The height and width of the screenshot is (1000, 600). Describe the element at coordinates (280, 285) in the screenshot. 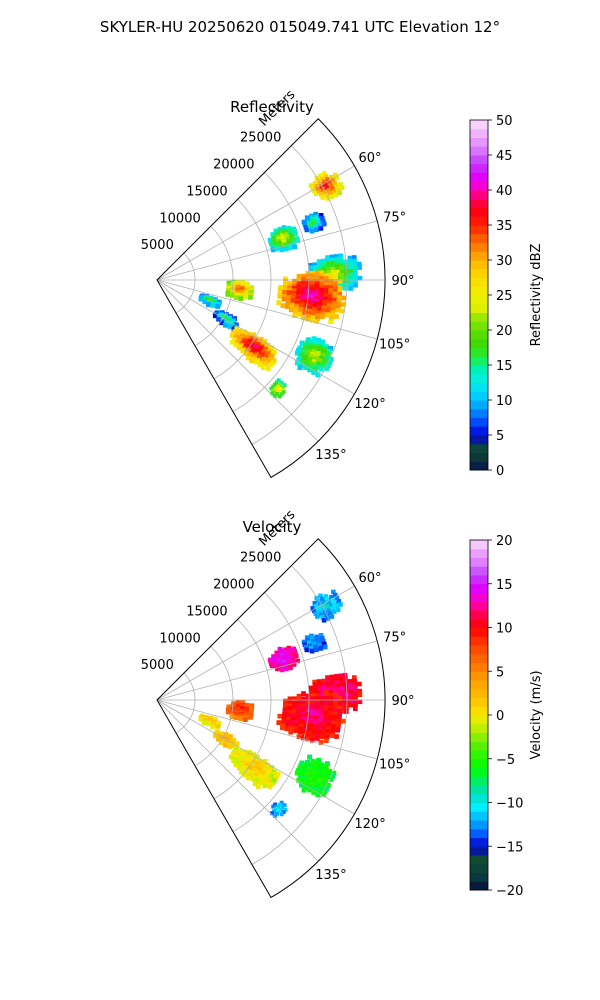

I see `reflectivity-echoes` at that location.